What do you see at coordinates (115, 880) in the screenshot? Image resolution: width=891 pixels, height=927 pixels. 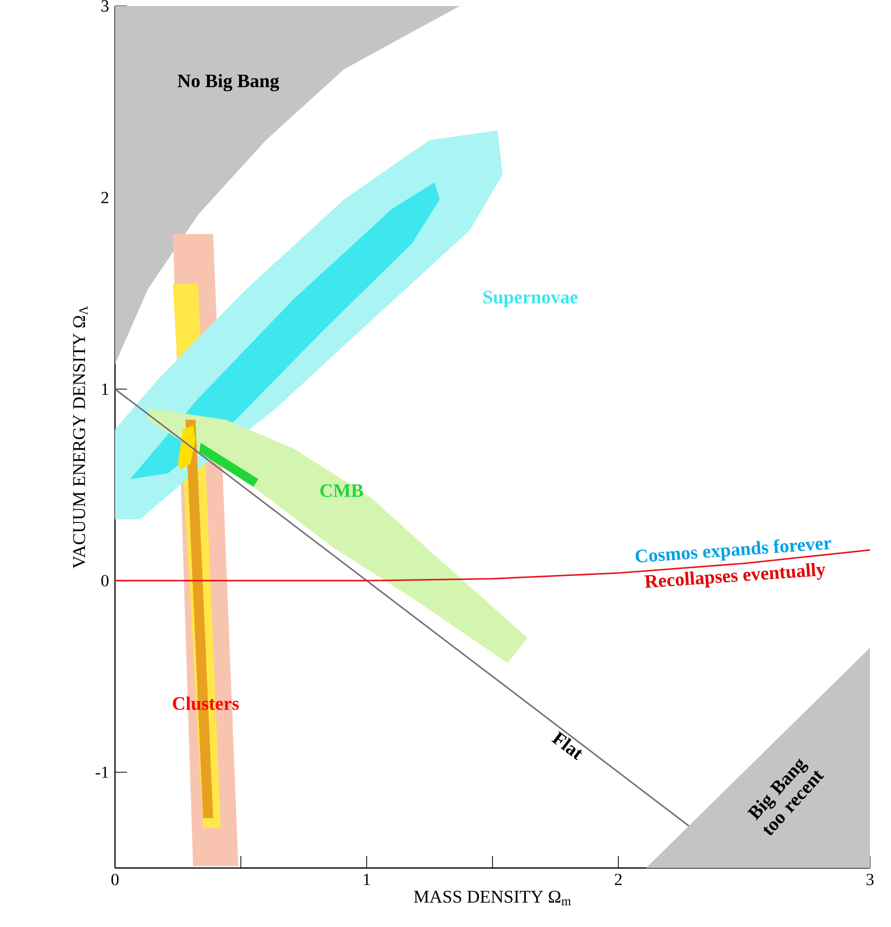 I see `x-tick-label: 0` at bounding box center [115, 880].